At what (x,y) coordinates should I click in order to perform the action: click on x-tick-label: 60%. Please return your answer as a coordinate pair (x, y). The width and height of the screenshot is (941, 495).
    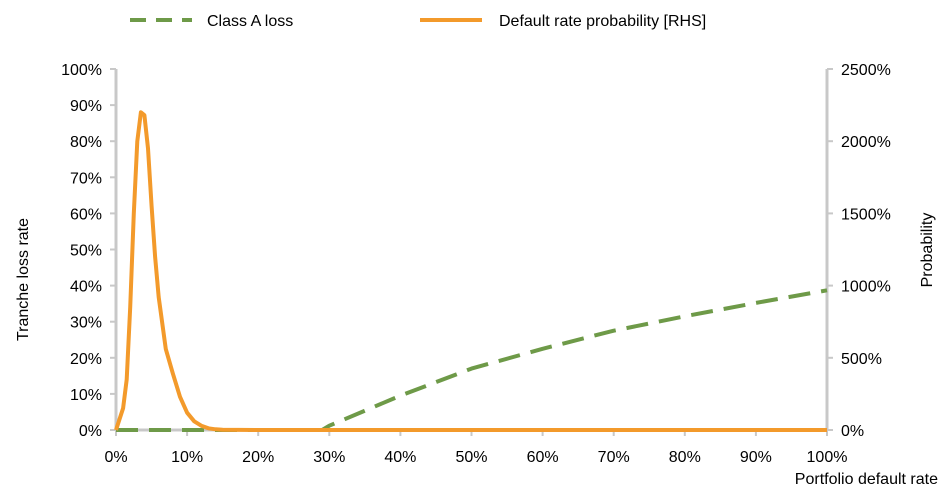
    Looking at the image, I should click on (543, 457).